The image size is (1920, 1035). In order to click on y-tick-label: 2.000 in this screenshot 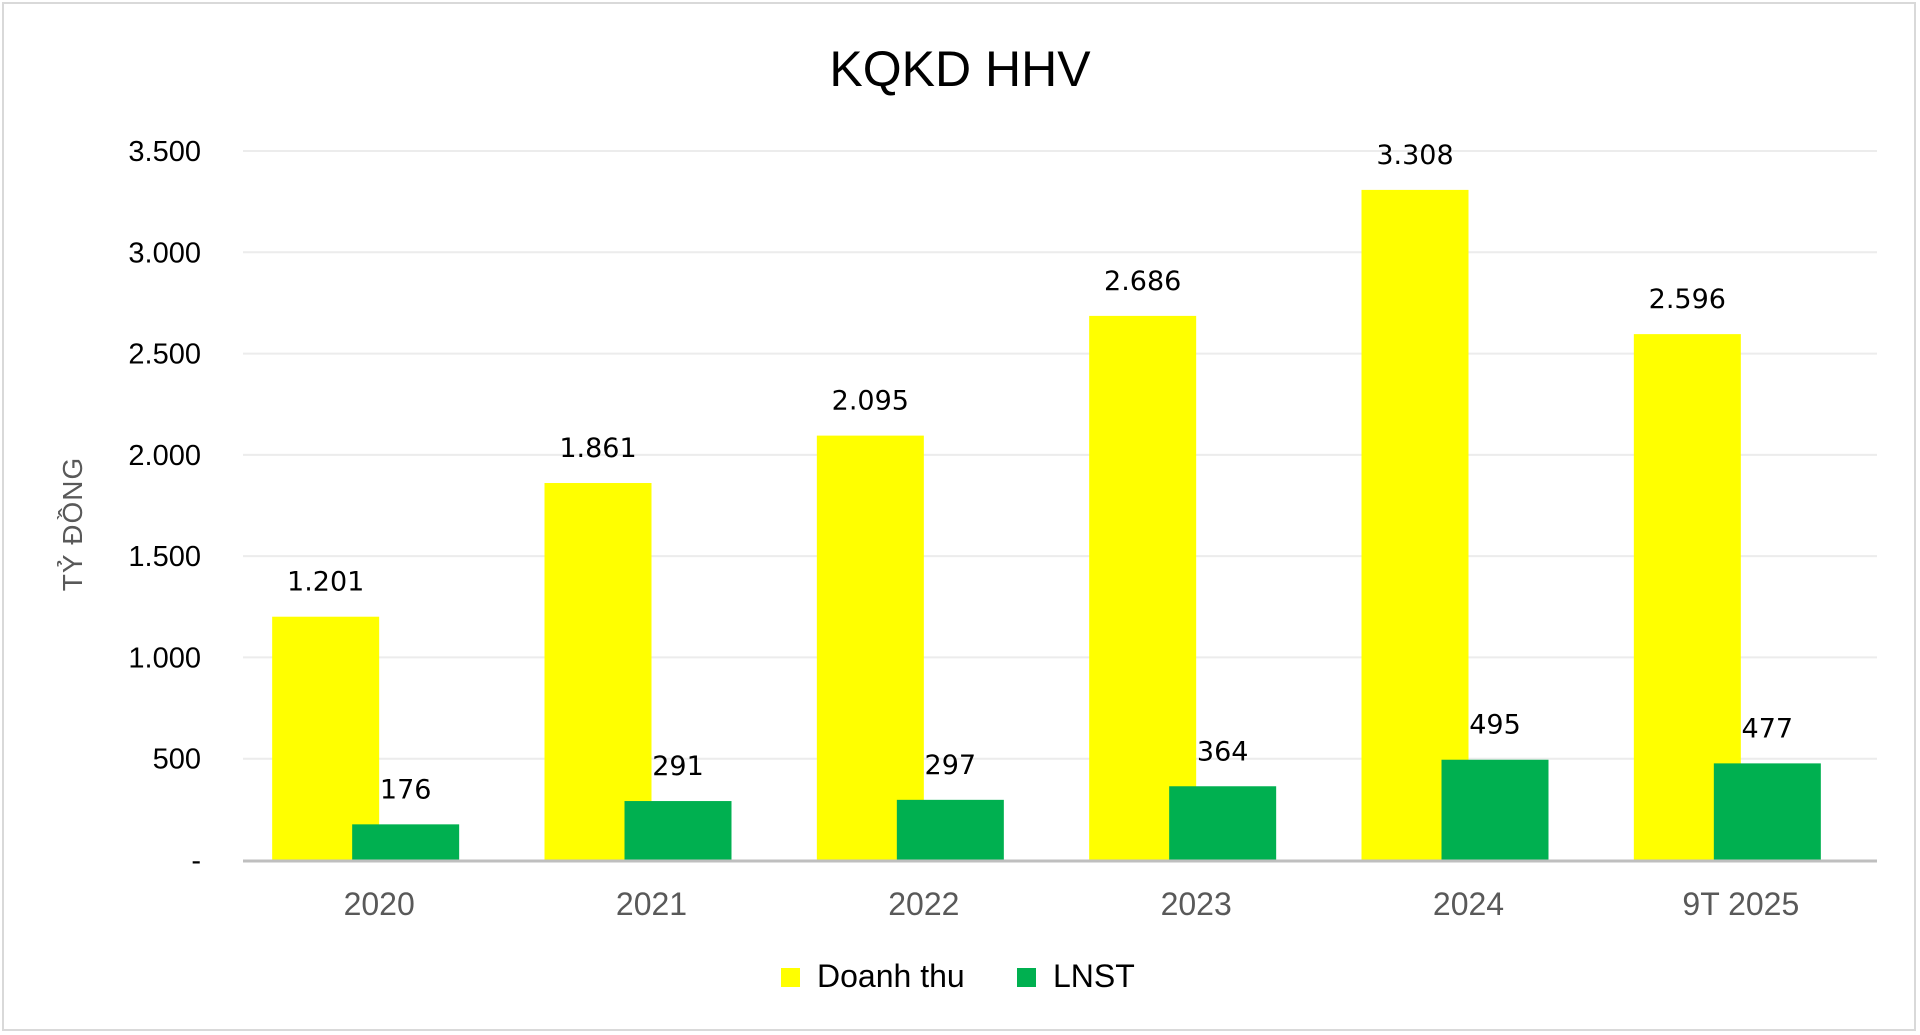, I will do `click(164, 456)`.